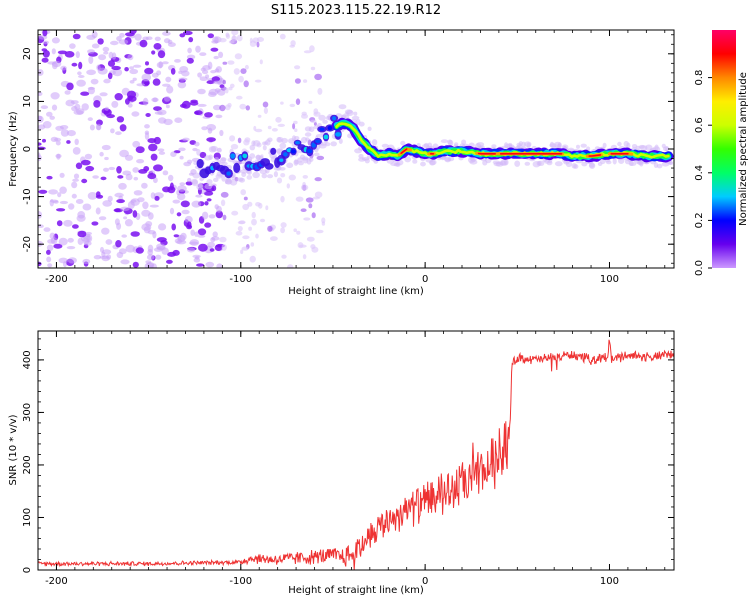 The image size is (750, 600). Describe the element at coordinates (27, 101) in the screenshot. I see `y-tick-label: 10` at that location.